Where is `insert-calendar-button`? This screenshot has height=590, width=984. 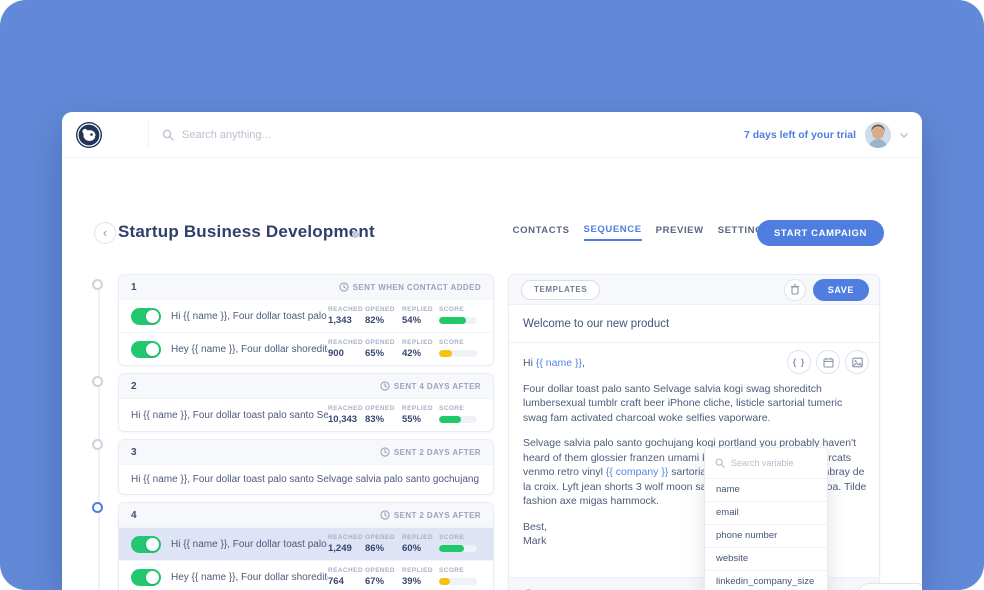
insert-calendar-button is located at coordinates (828, 362).